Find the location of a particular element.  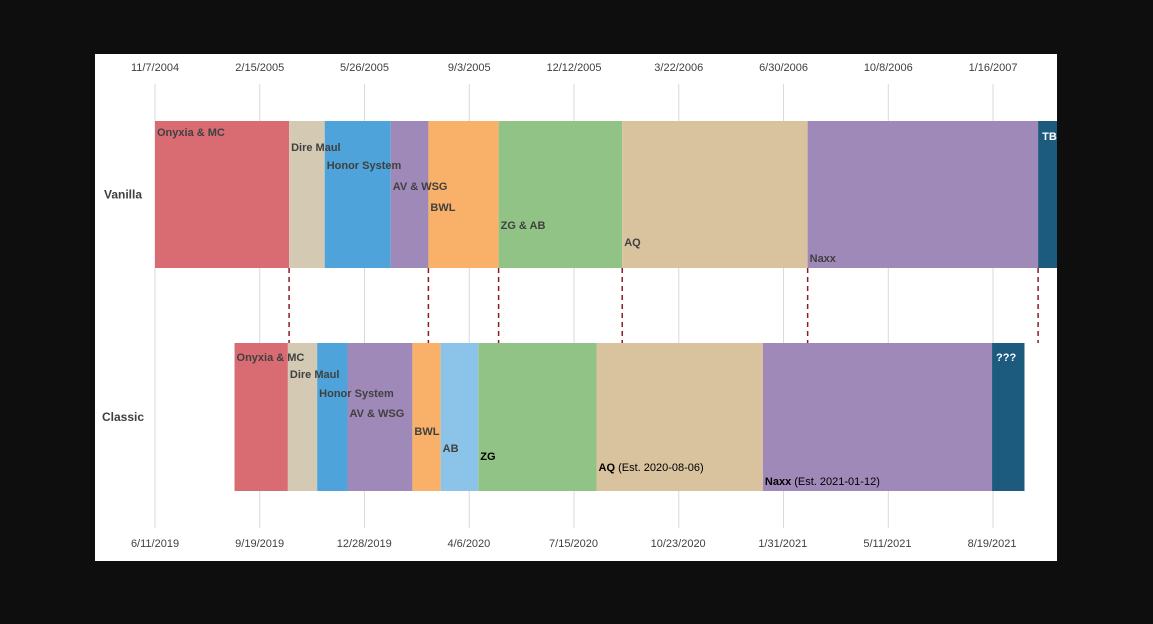

segment-label-text: TBC is located at coordinates (1049, 137).